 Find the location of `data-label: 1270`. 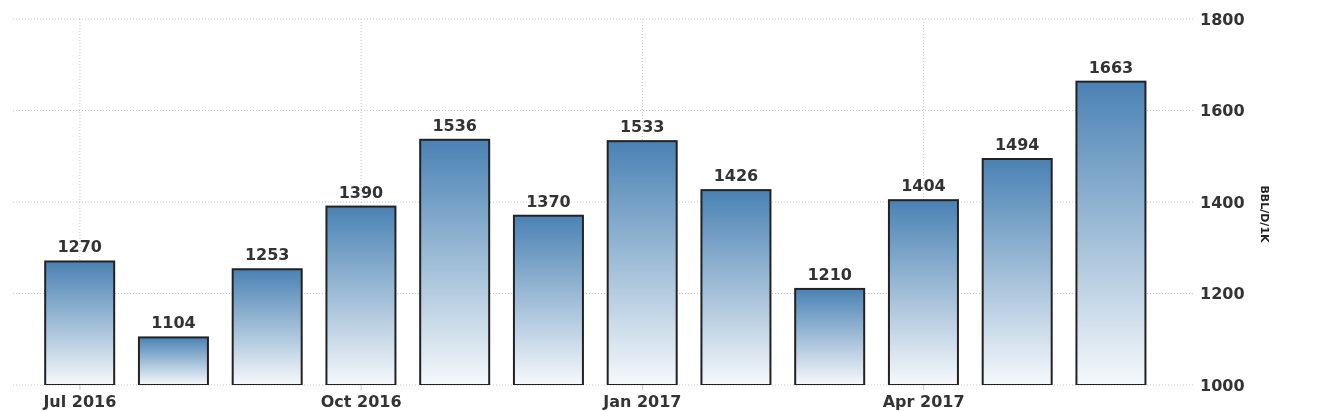

data-label: 1270 is located at coordinates (79, 247).